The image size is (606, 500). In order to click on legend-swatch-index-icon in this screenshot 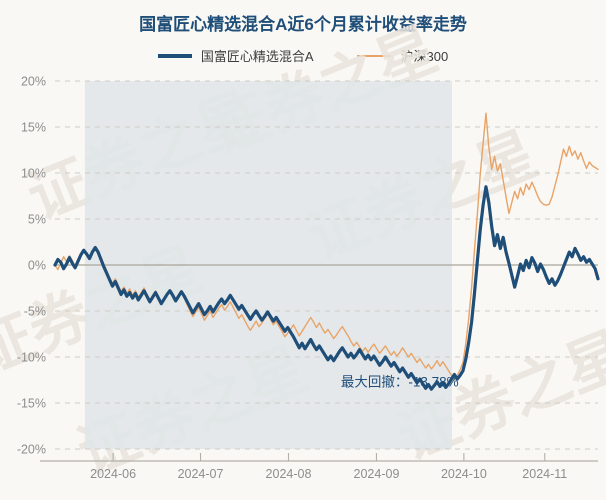, I will do `click(374, 55)`.